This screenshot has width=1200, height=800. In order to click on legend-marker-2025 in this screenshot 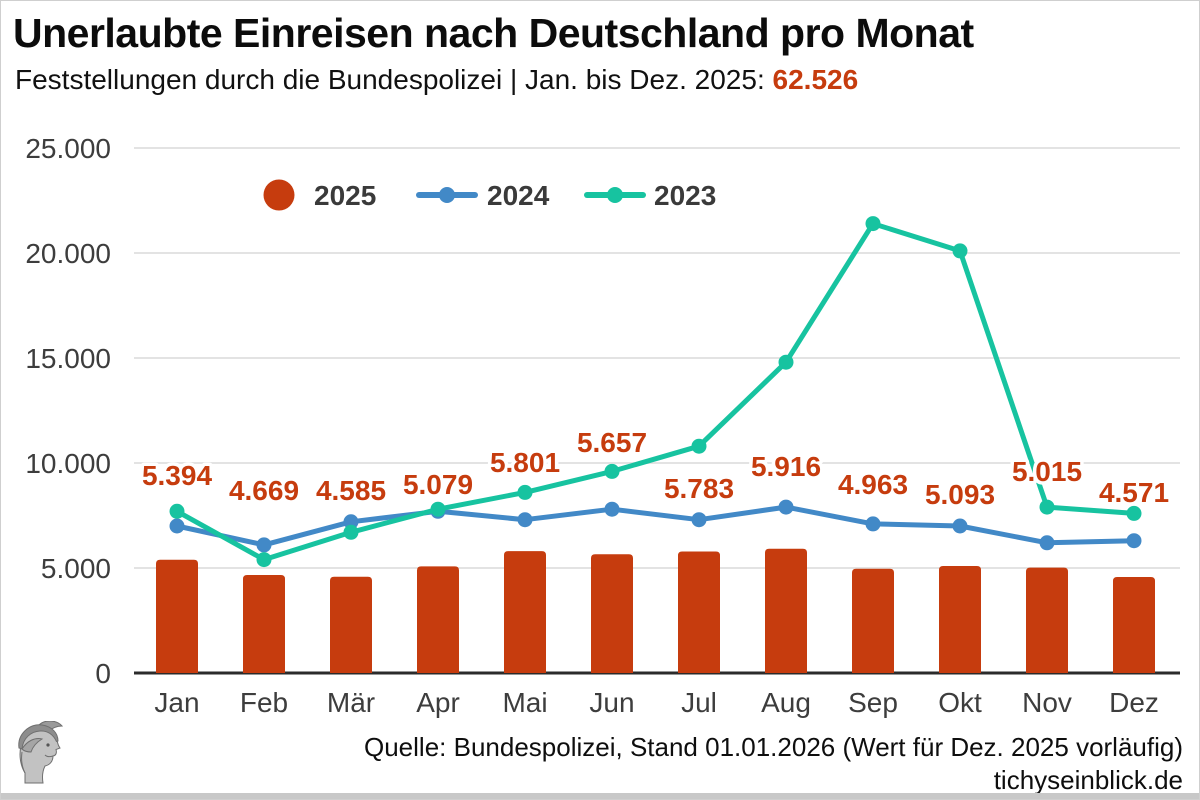, I will do `click(279, 195)`.